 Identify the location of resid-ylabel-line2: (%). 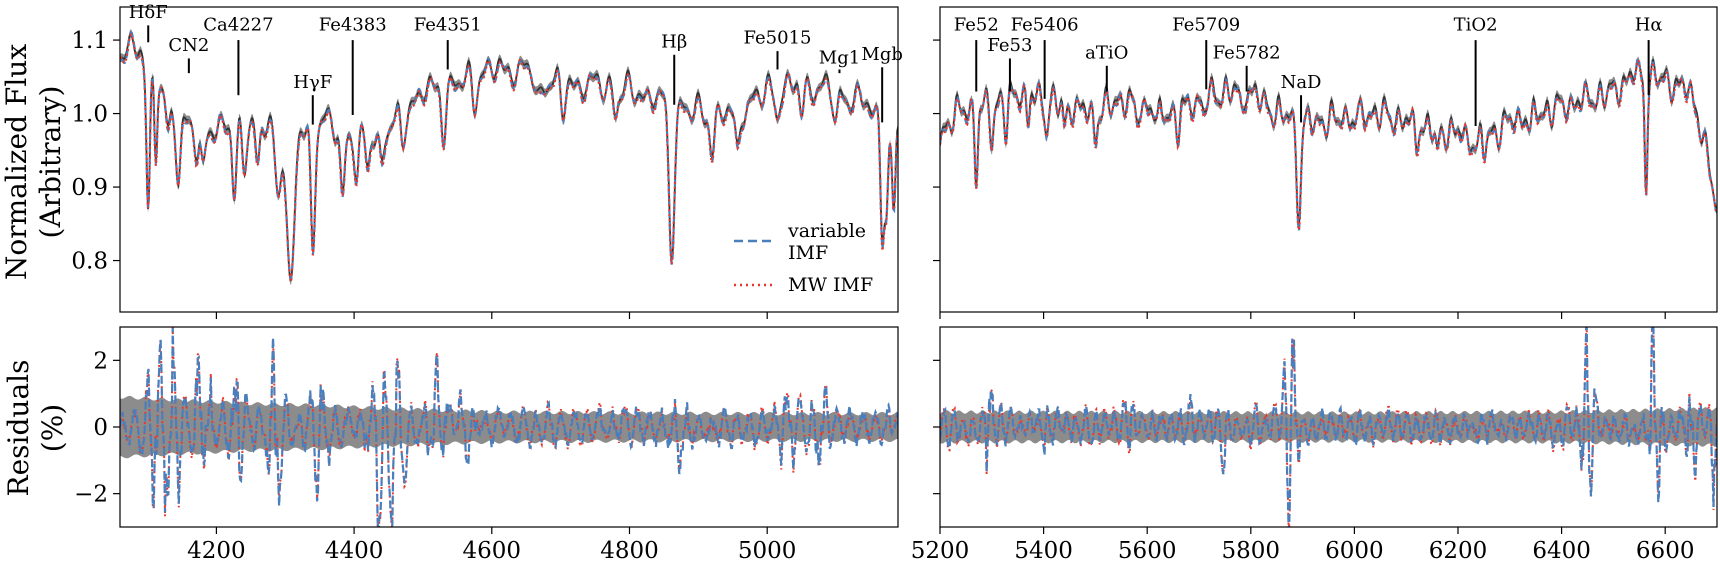
(52, 428).